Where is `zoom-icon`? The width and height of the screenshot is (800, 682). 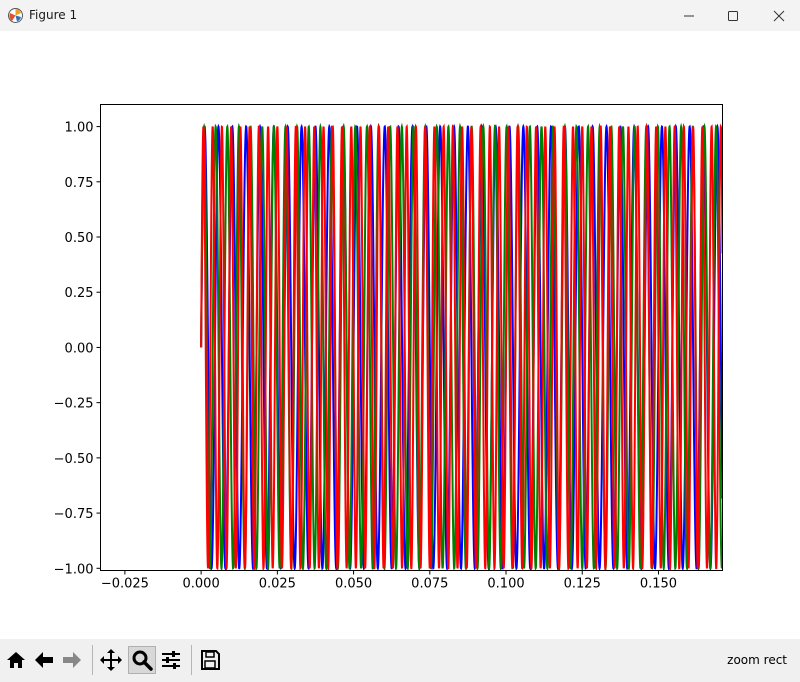 zoom-icon is located at coordinates (142, 660).